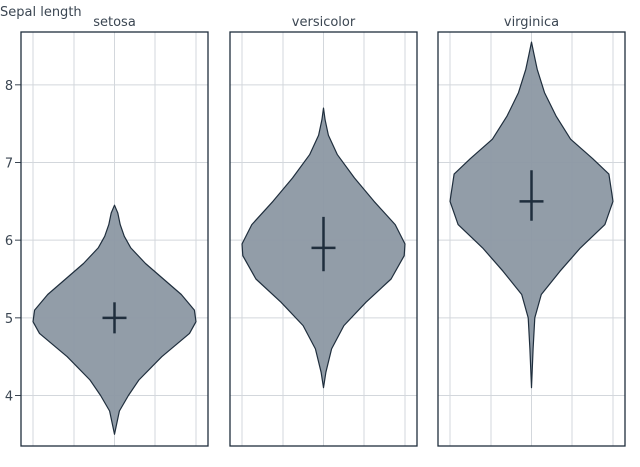  Describe the element at coordinates (324, 22) in the screenshot. I see `panel-title: versicolor` at that location.